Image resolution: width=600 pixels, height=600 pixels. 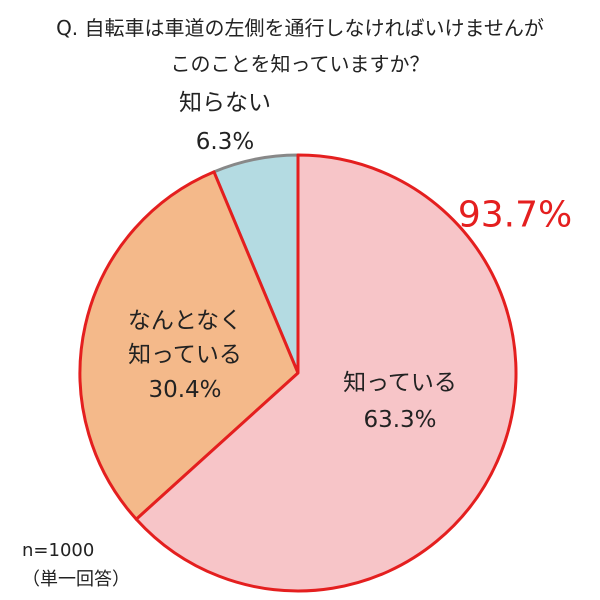 What do you see at coordinates (58, 550) in the screenshot?
I see `note: n=1000` at bounding box center [58, 550].